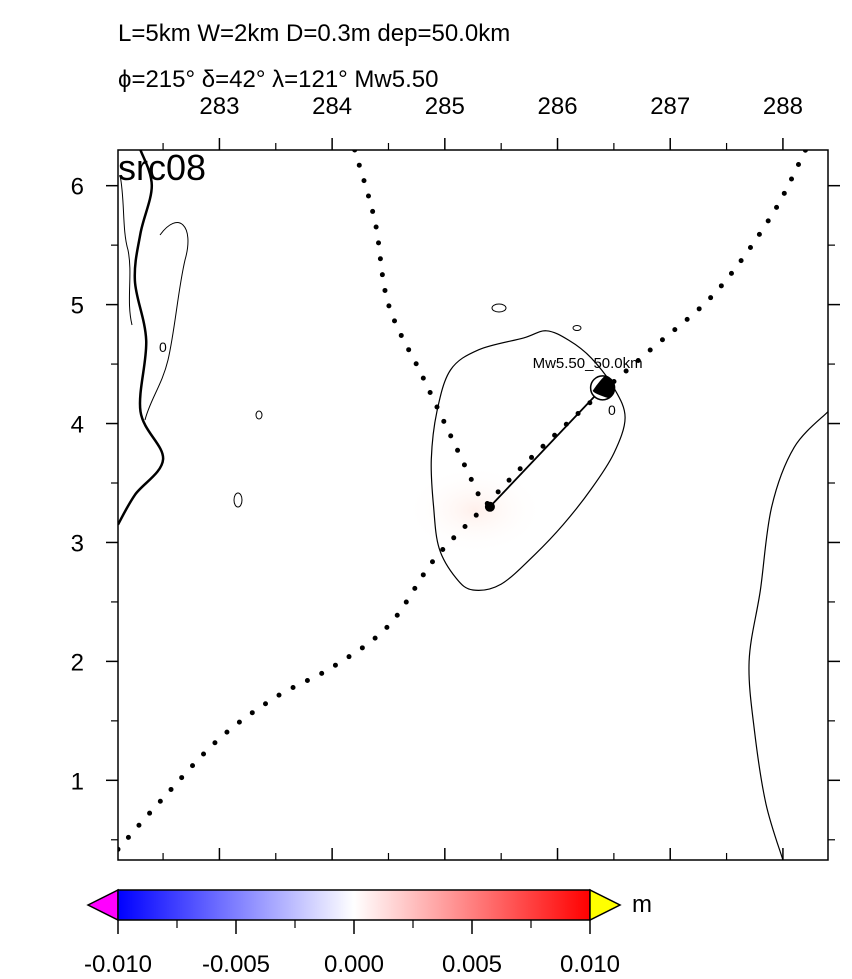 The height and width of the screenshot is (979, 852). What do you see at coordinates (77, 306) in the screenshot?
I see `y-tick-label: 5` at bounding box center [77, 306].